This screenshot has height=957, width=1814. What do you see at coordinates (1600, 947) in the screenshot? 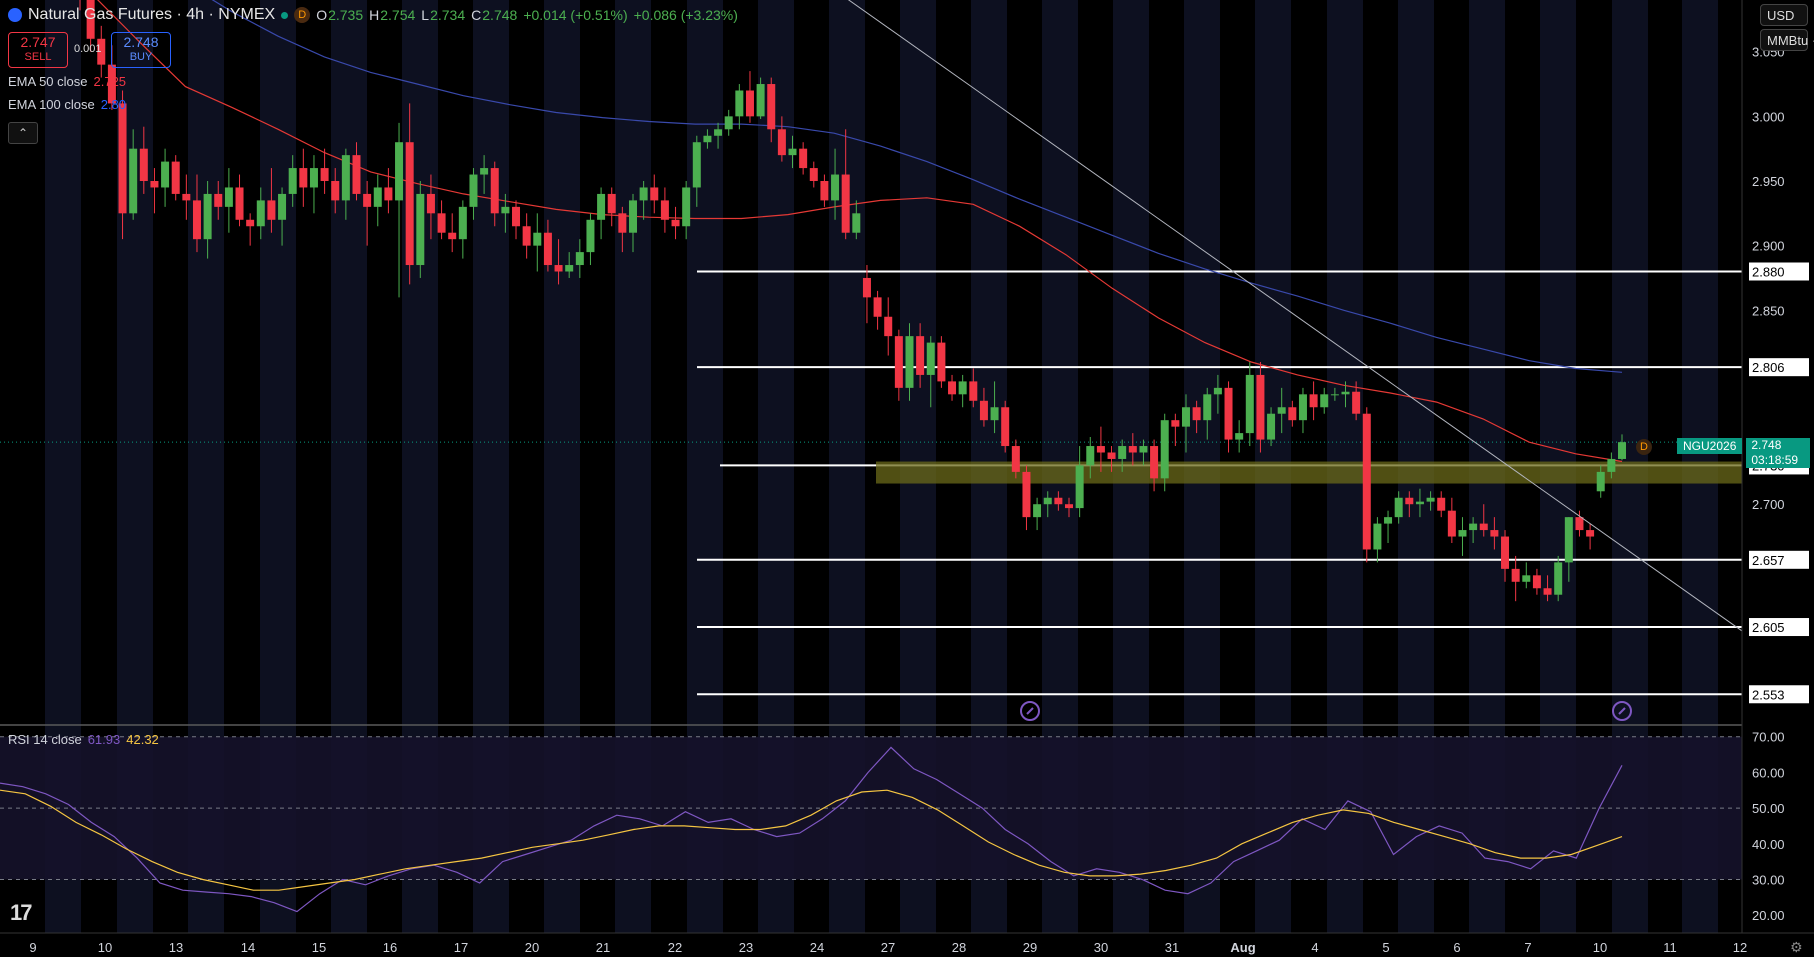
I see `time-tick-label: 10` at bounding box center [1600, 947].